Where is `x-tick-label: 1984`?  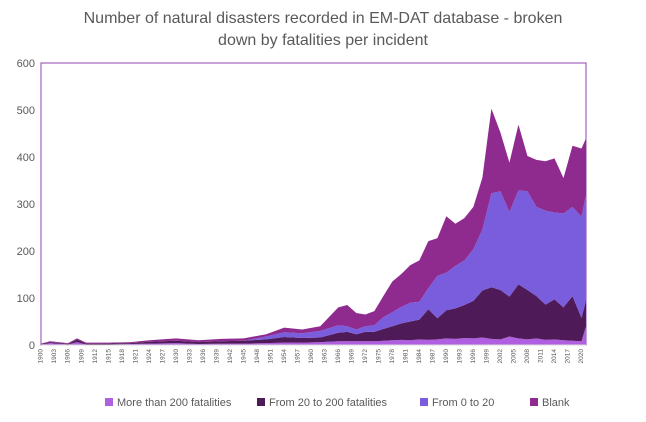
x-tick-label: 1984 is located at coordinates (419, 356).